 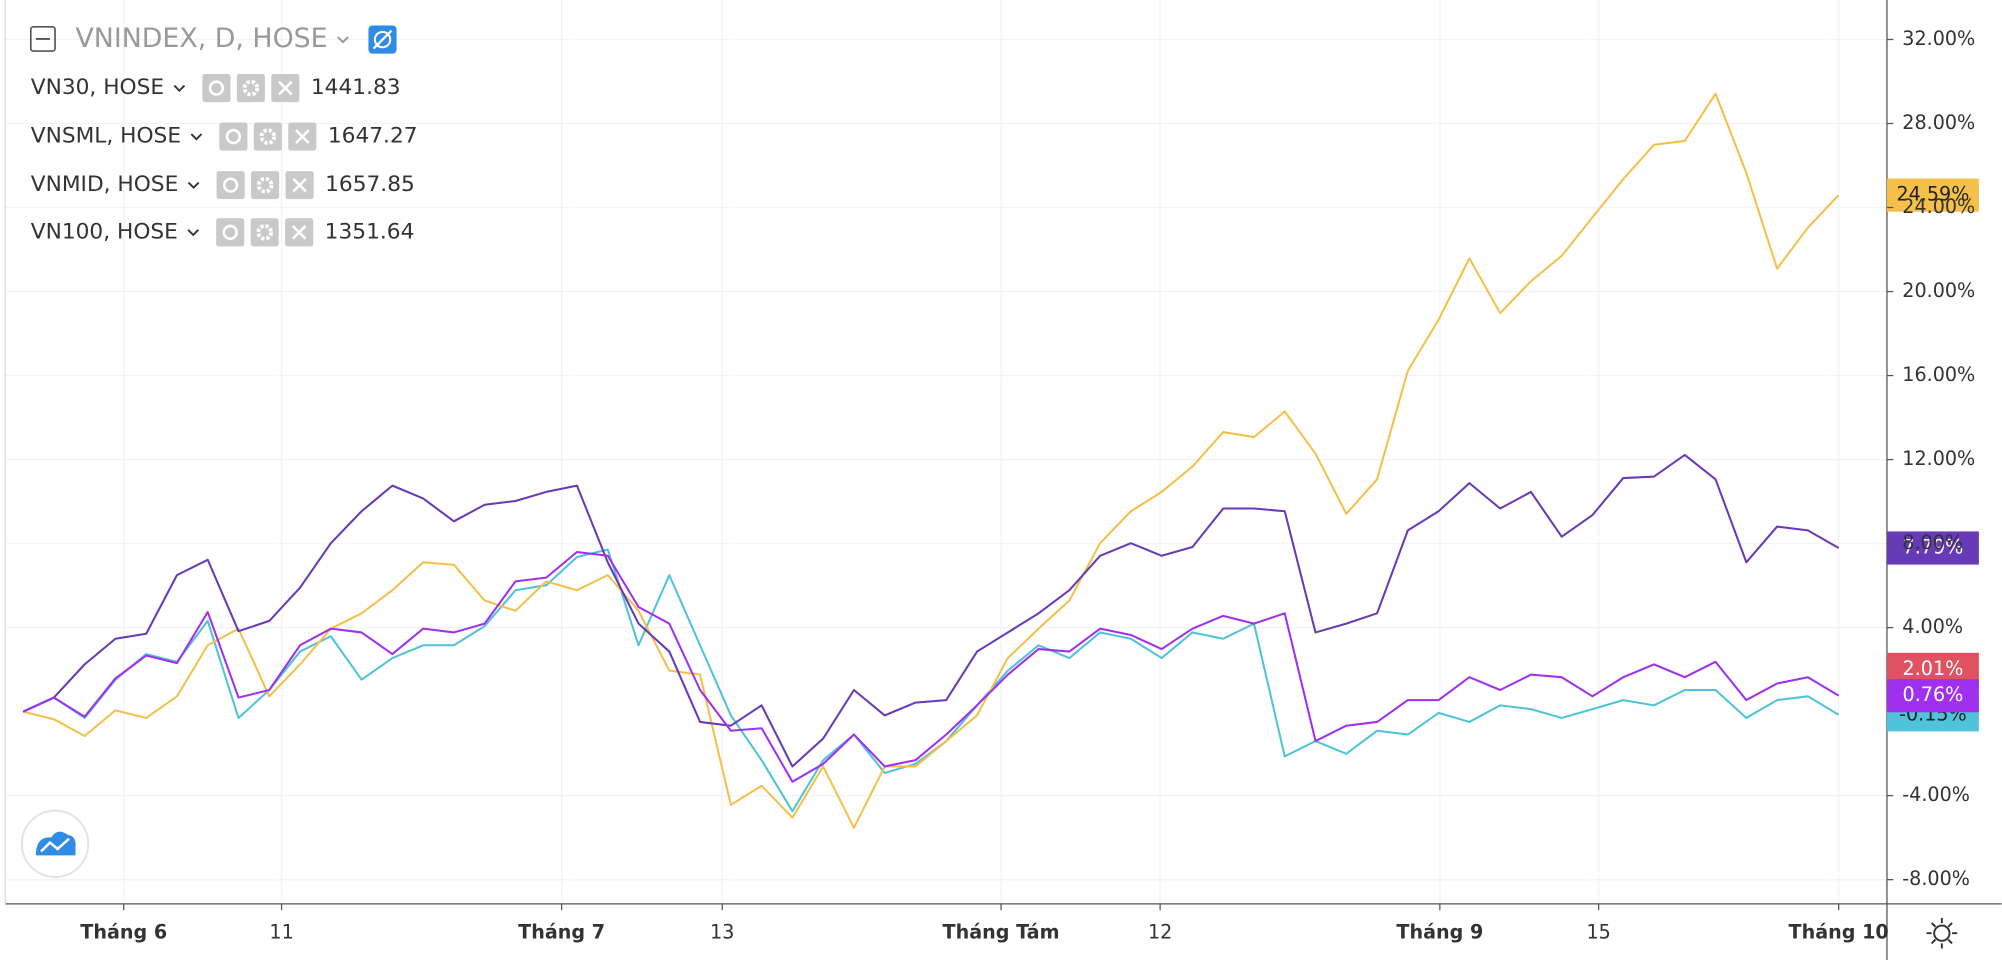 What do you see at coordinates (1936, 794) in the screenshot?
I see `y-tick-label: -4.00%` at bounding box center [1936, 794].